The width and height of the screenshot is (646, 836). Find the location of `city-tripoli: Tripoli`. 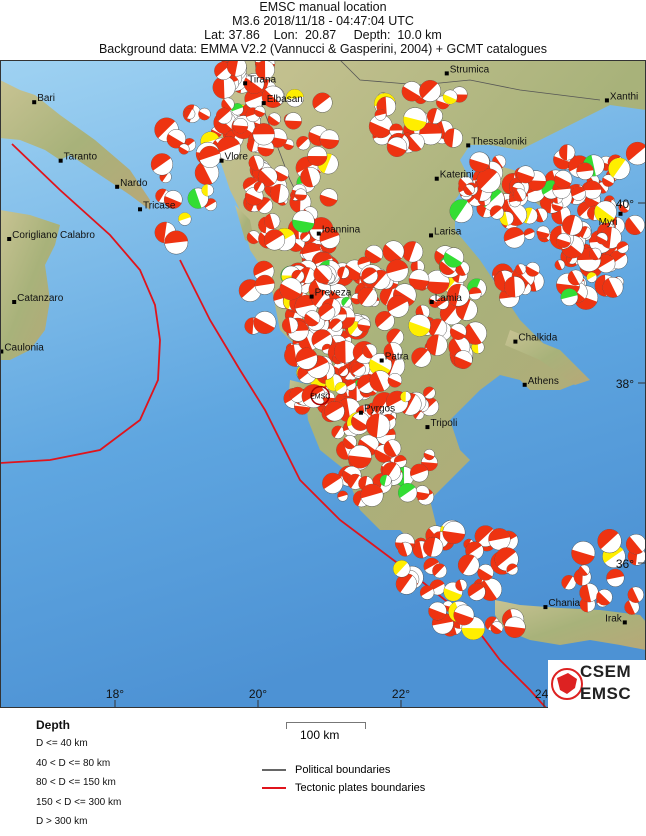

city-tripoli: Tripoli is located at coordinates (441, 424).